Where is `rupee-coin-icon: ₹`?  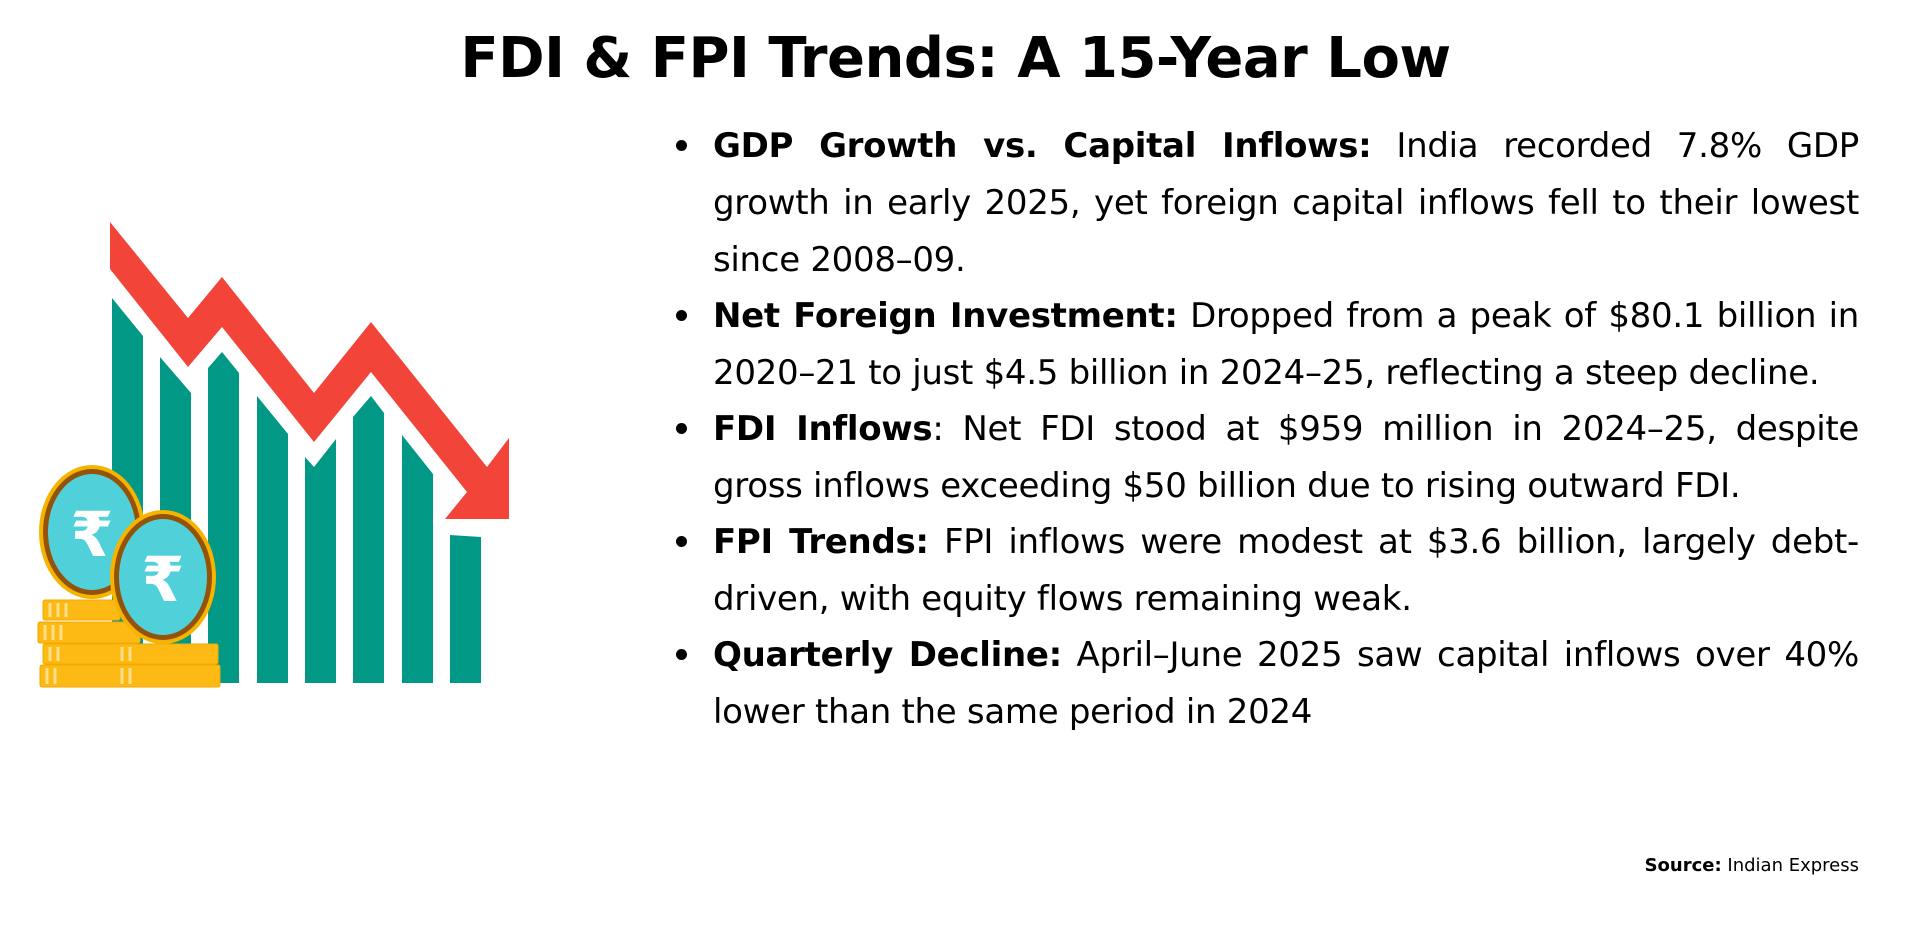
rupee-coin-icon: ₹ is located at coordinates (163, 577).